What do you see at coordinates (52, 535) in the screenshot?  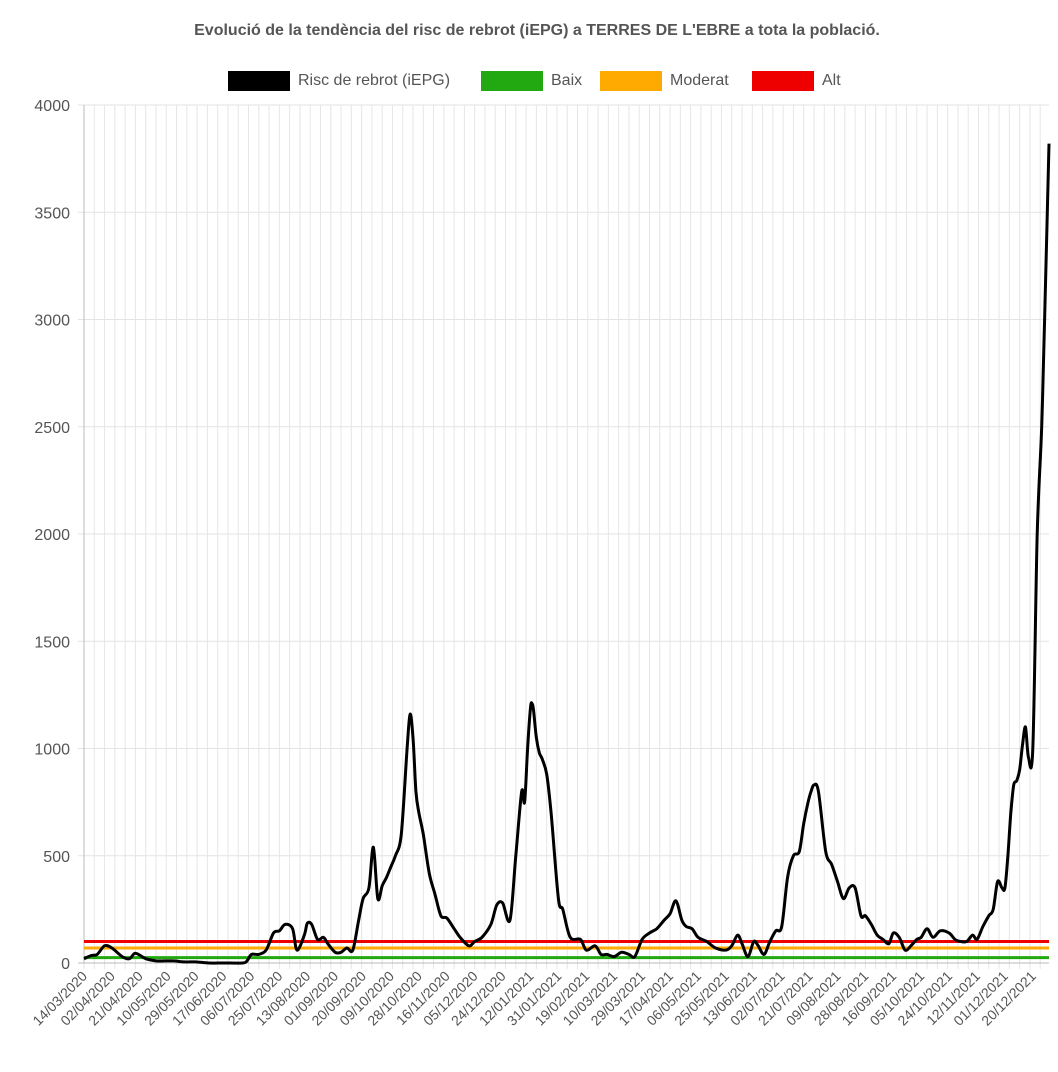 I see `y-tick-label: 2000` at bounding box center [52, 535].